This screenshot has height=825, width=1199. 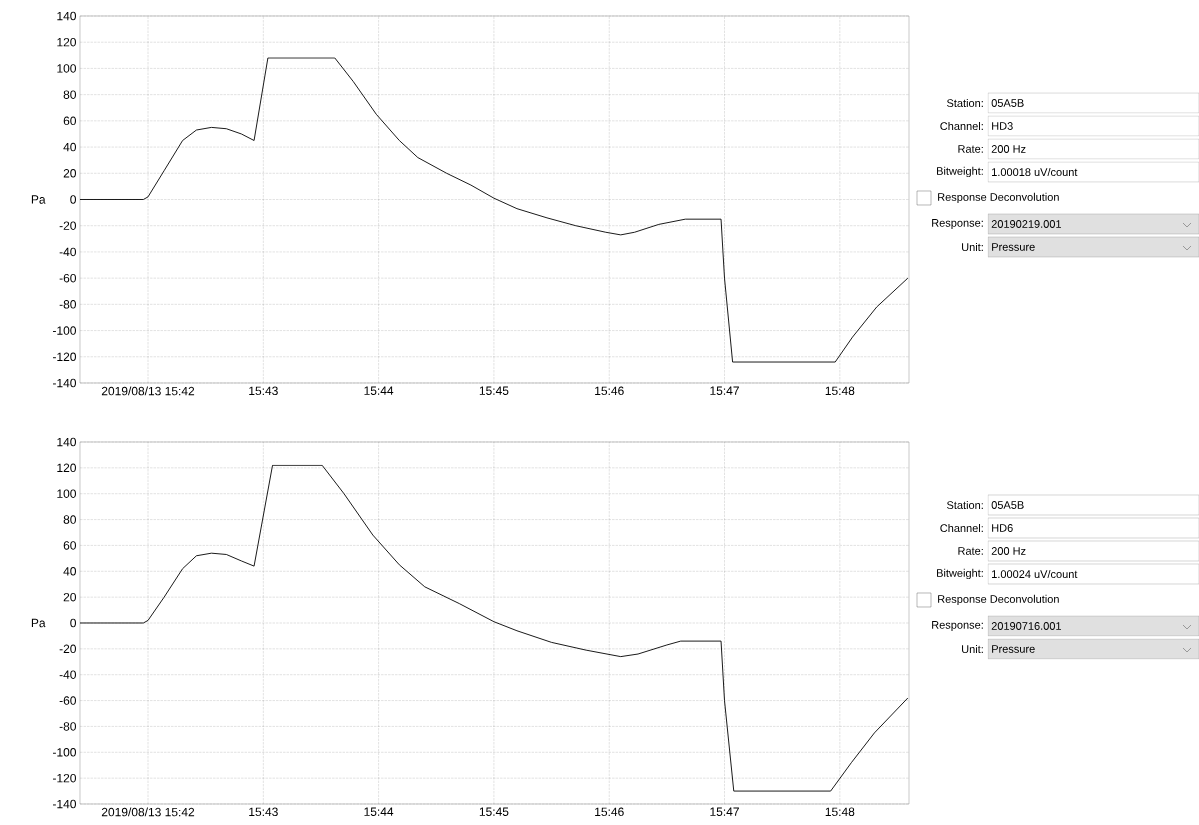 I want to click on text: 1.00018 uV/count, so click(x=1035, y=172).